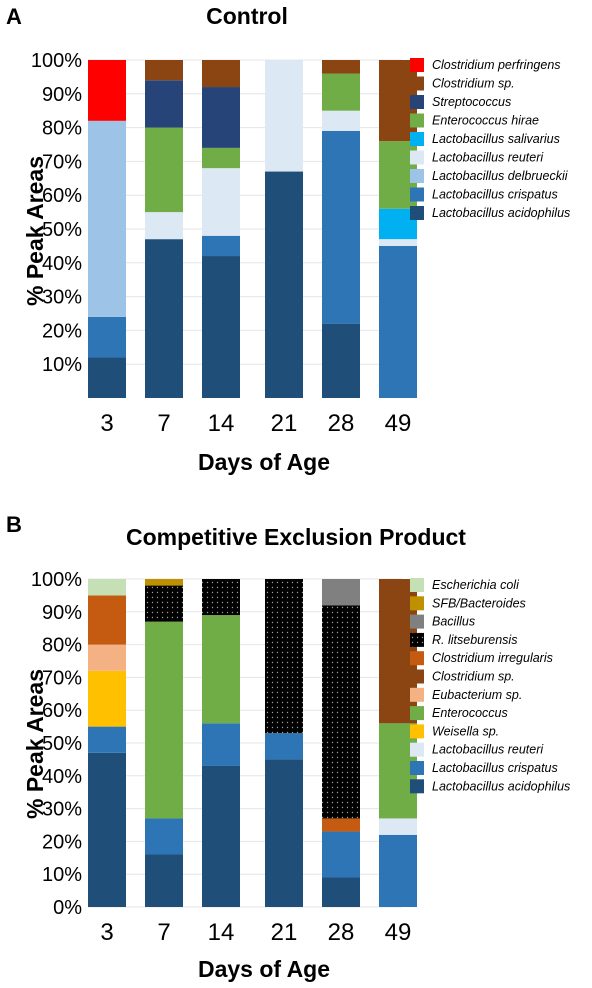  I want to click on x-tick-label: 21, so click(284, 932).